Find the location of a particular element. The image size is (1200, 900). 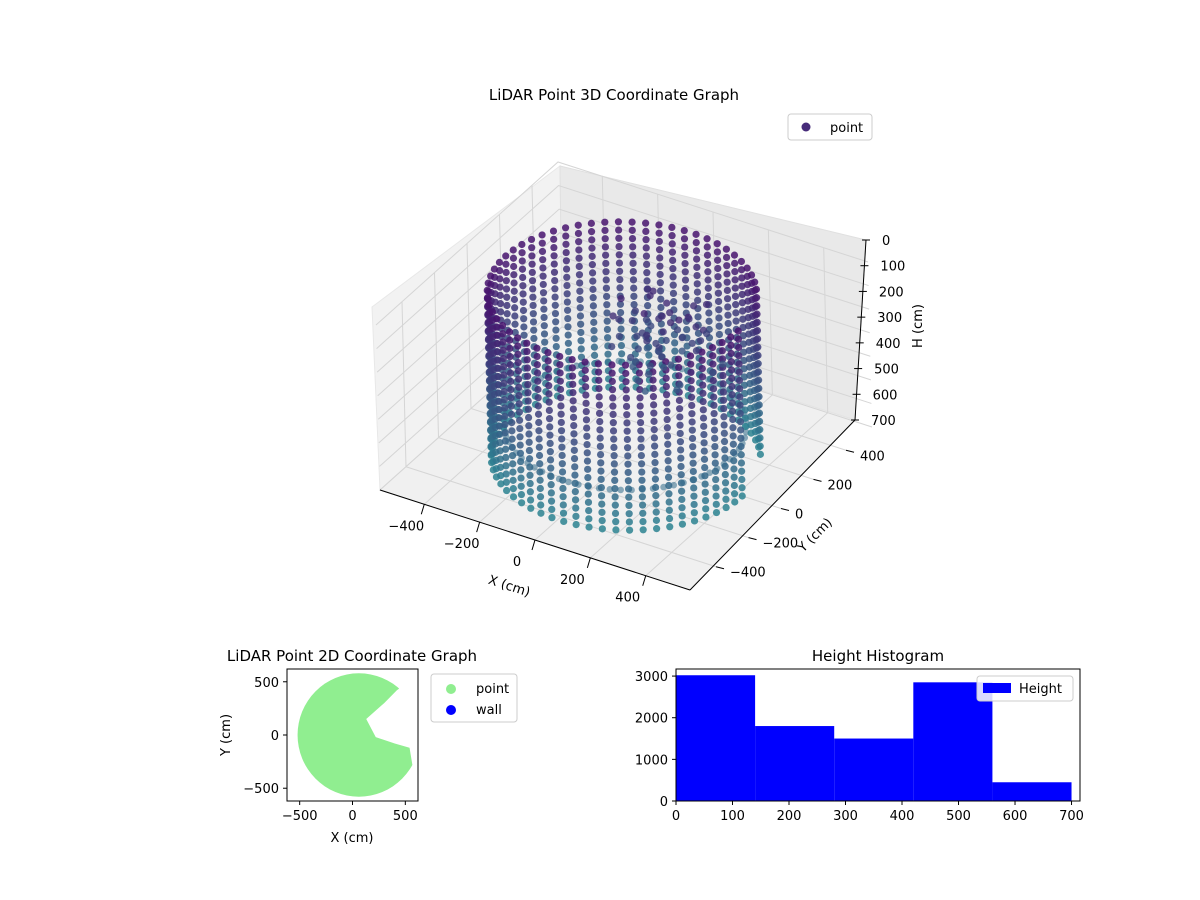

tick-label-y-hist: 1000 is located at coordinates (651, 760).